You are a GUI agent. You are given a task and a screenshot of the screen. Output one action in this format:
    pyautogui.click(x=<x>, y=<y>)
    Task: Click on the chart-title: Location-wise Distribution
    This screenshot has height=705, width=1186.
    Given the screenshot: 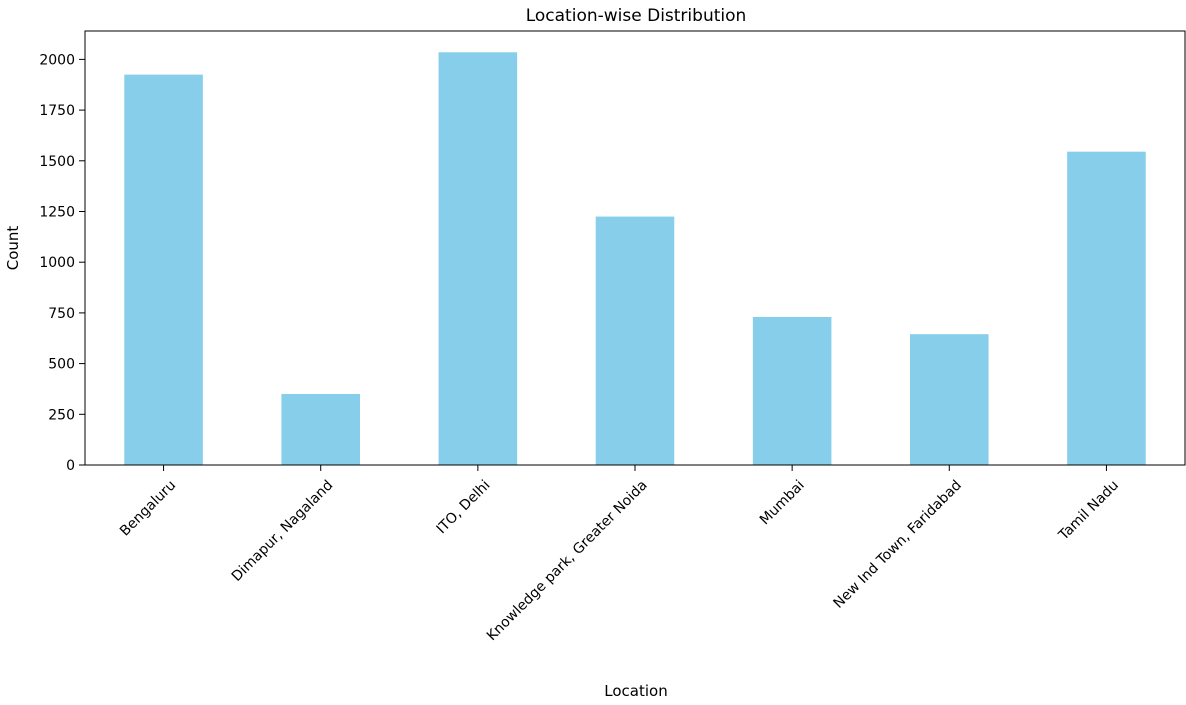 What is the action you would take?
    pyautogui.click(x=636, y=16)
    